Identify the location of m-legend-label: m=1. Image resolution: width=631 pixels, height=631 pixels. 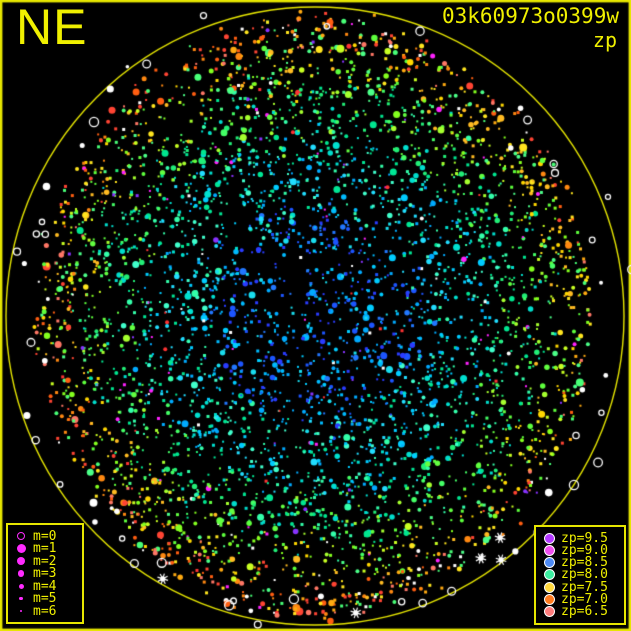
(45, 548).